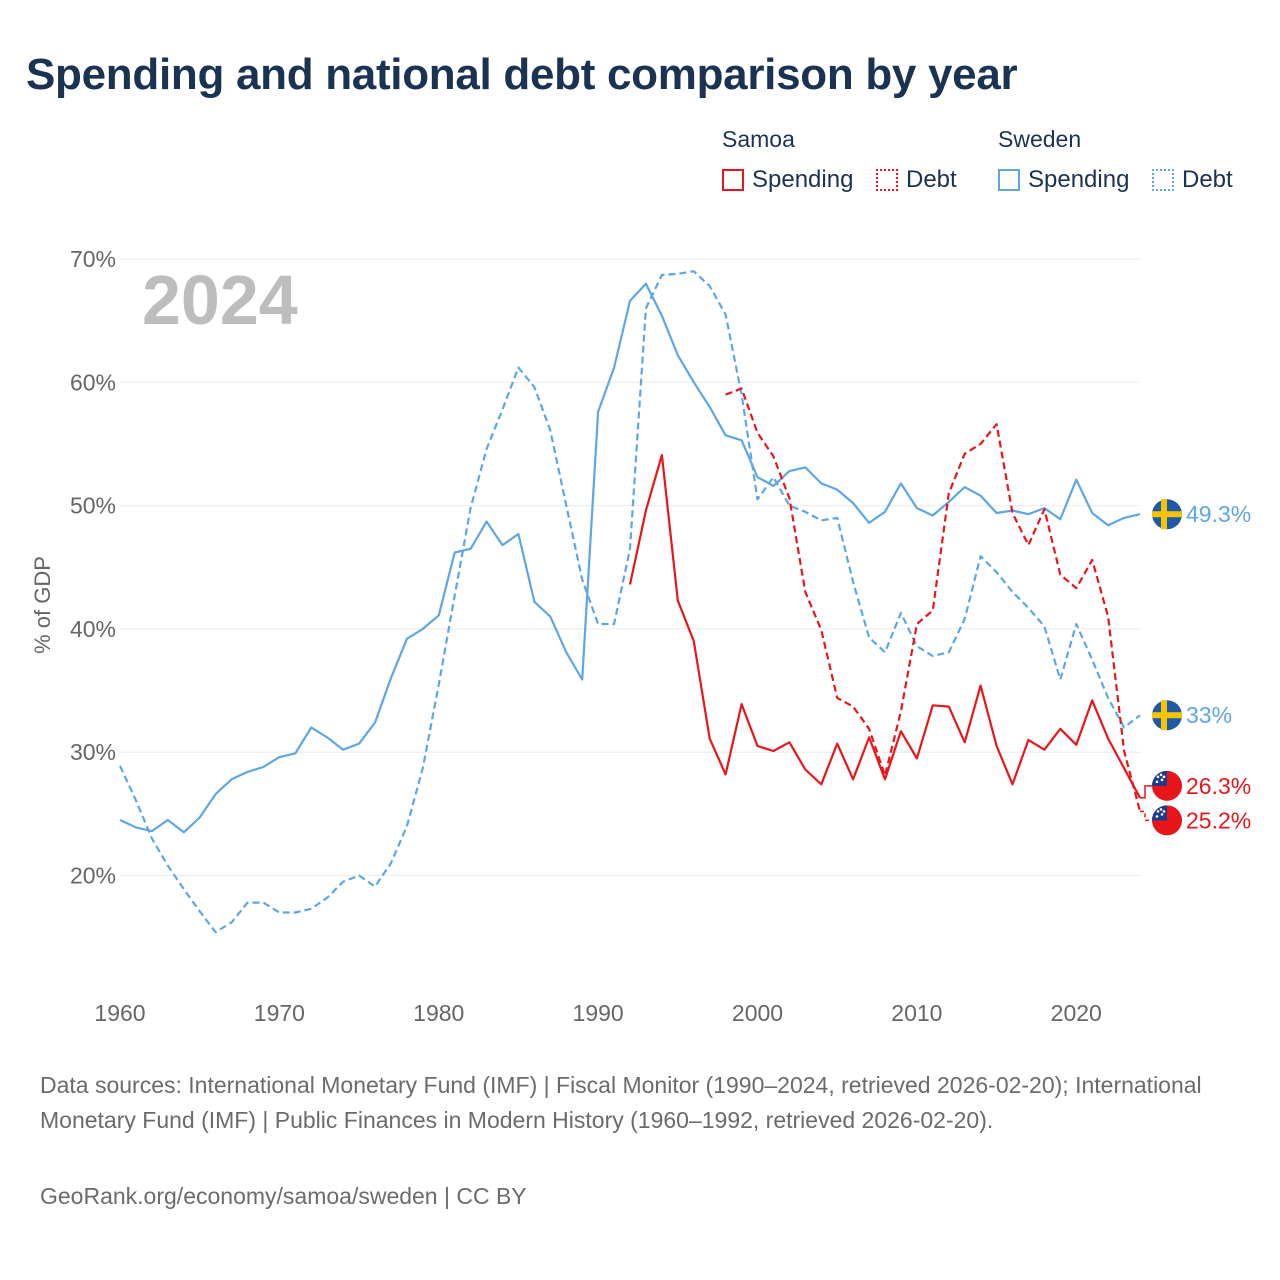 This screenshot has height=1280, width=1280. I want to click on x-tick-label: 2000, so click(757, 1013).